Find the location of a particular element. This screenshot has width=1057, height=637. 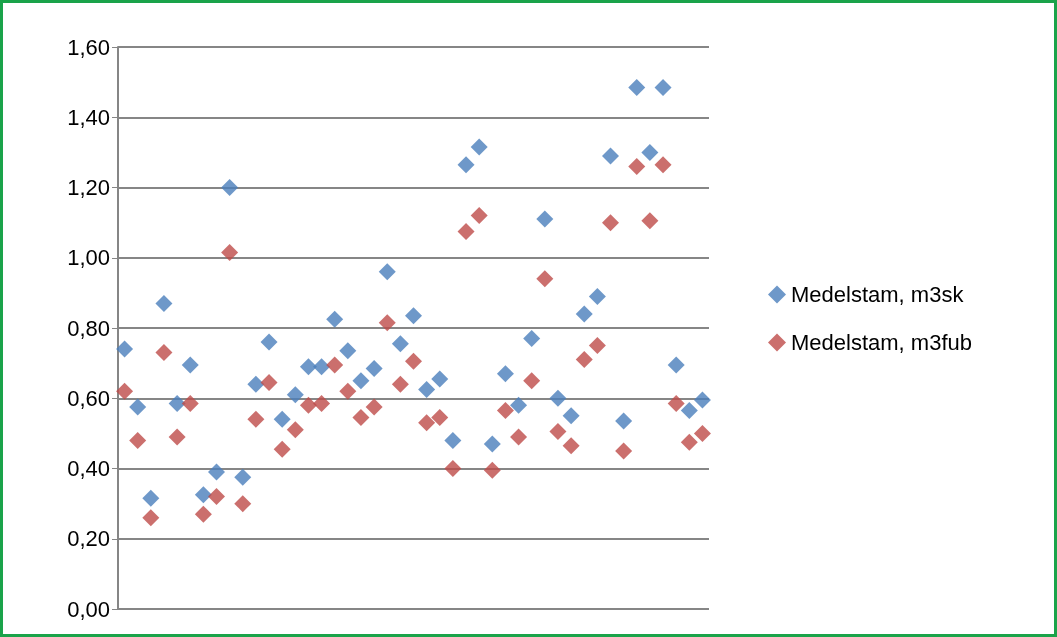

legend-label: Medelstam, m3fub is located at coordinates (881, 342).